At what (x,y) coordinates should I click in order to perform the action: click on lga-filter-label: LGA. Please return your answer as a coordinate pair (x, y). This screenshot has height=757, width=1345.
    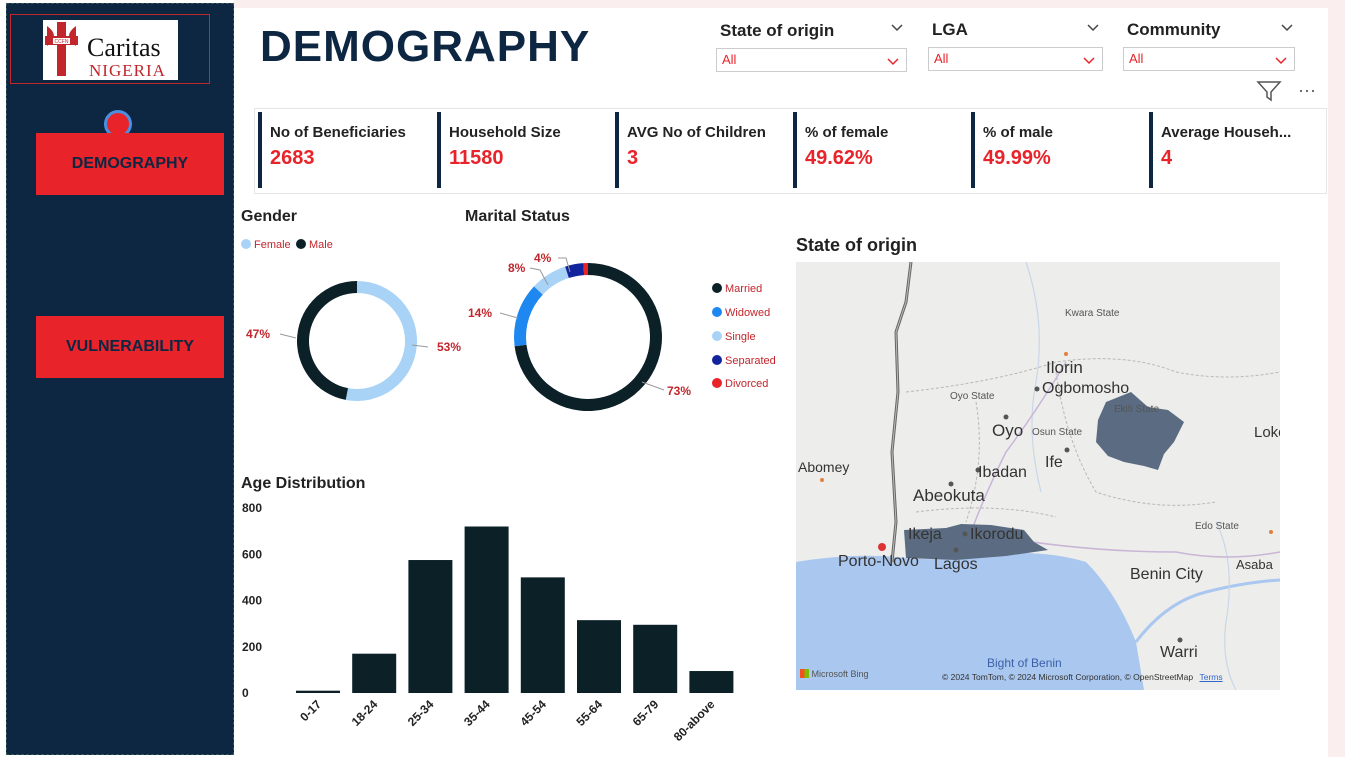
    Looking at the image, I should click on (950, 29).